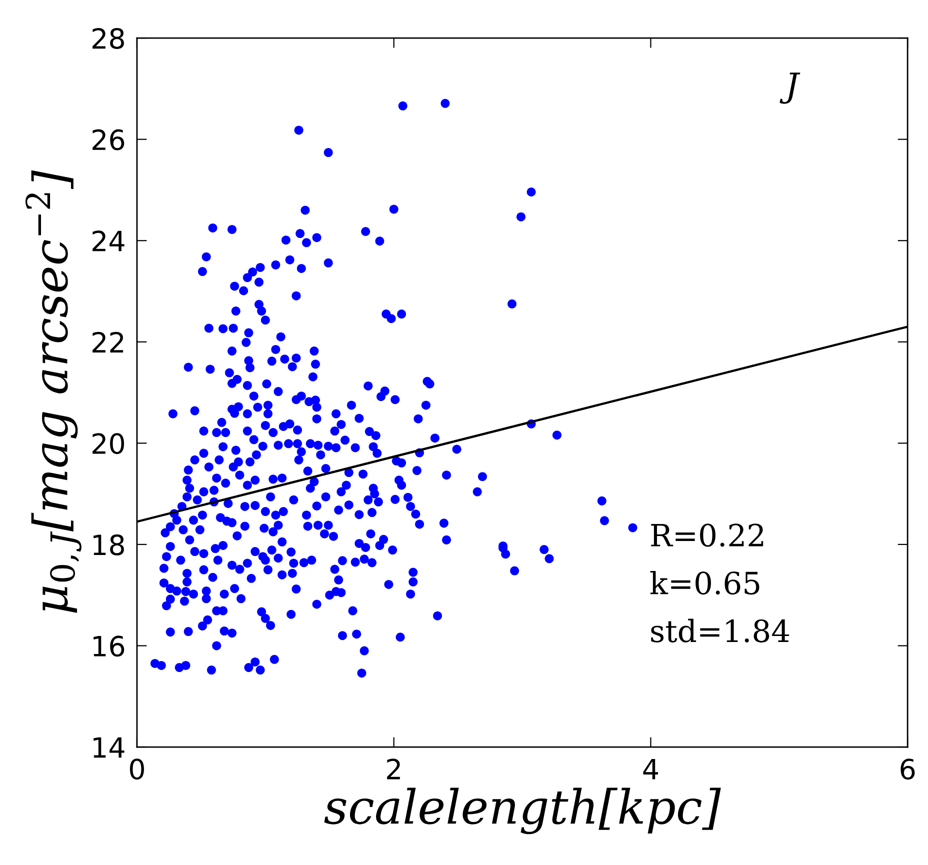 The image size is (928, 865). I want to click on y-tick-label: 24, so click(108, 241).